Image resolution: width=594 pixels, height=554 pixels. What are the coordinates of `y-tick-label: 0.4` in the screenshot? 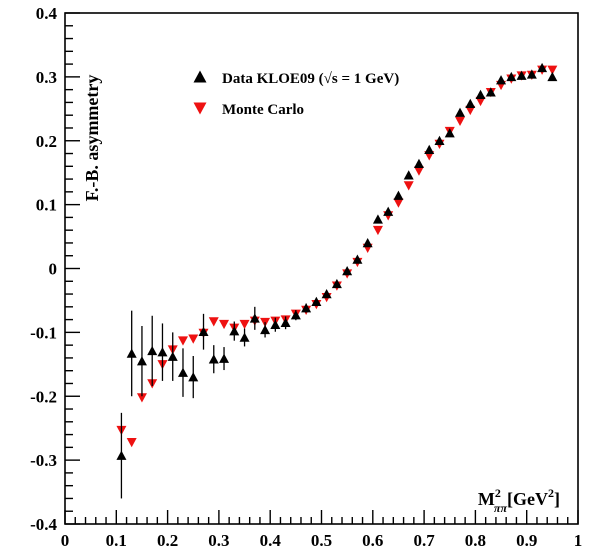 It's located at (47, 13).